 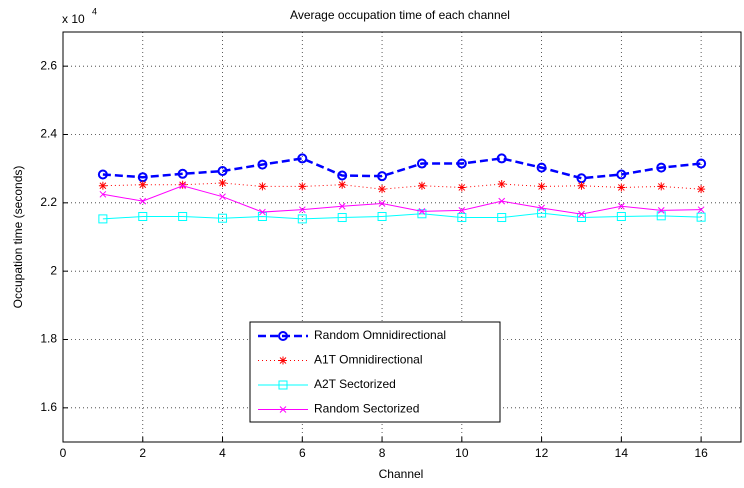 I want to click on x-tick-label: 6, so click(x=302, y=453).